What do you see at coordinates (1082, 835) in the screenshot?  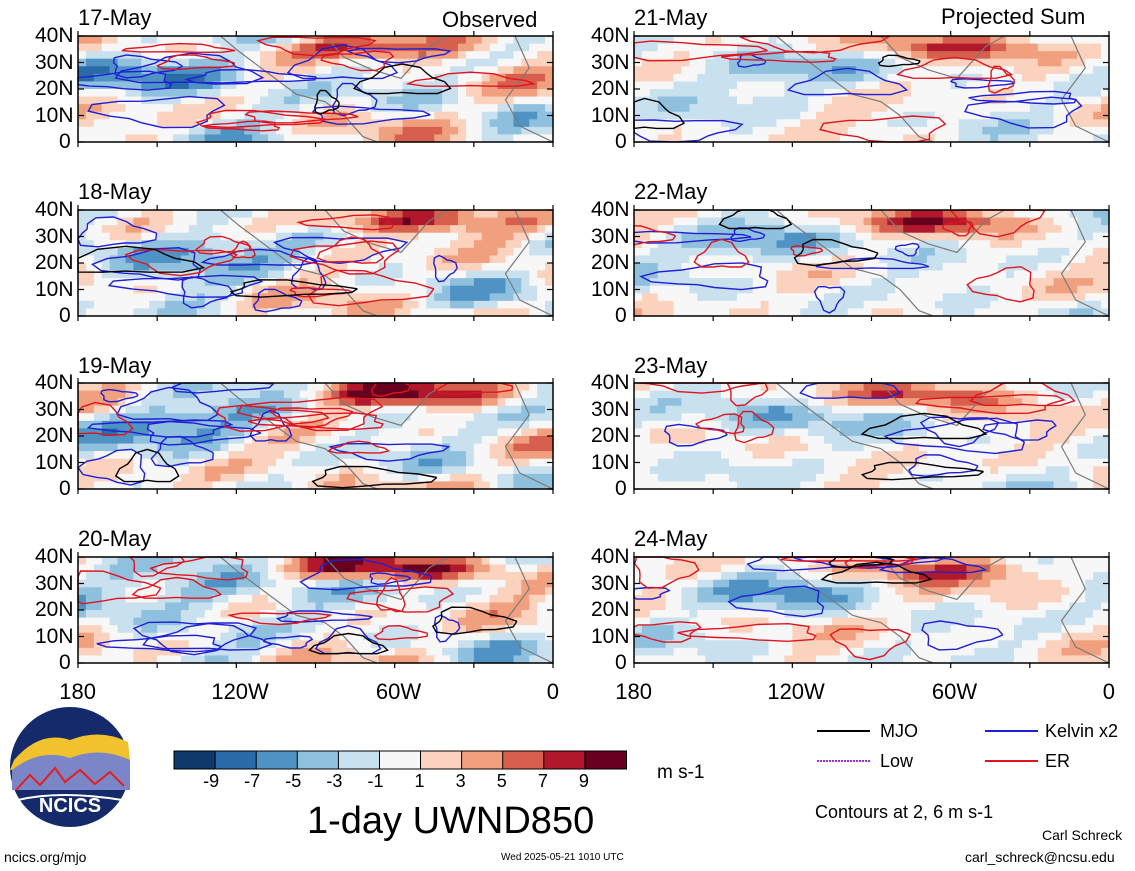 I see `footer-author: Carl Schreck` at bounding box center [1082, 835].